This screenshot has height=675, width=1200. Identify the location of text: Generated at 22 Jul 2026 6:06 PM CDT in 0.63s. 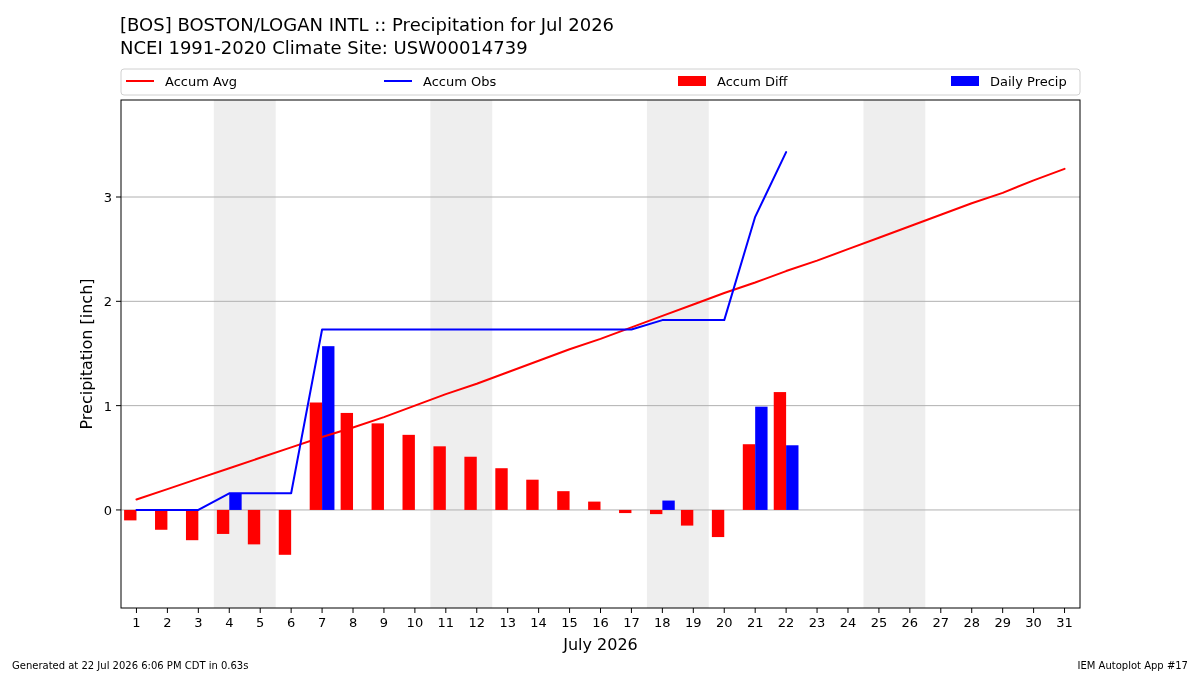
(130, 665).